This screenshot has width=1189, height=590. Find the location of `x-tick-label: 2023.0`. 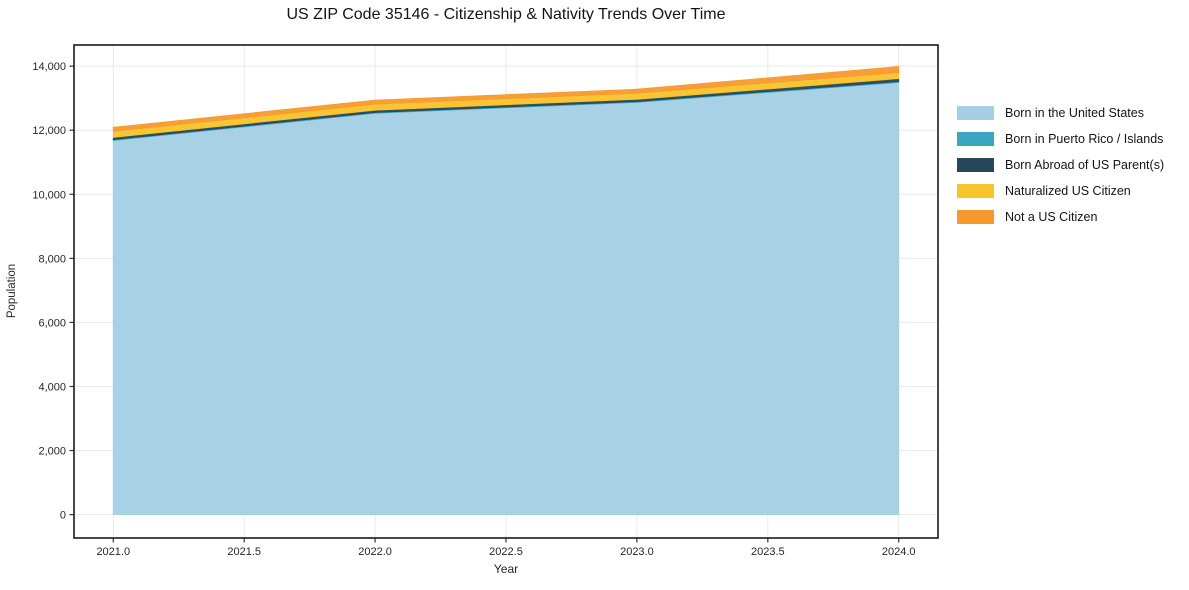

x-tick-label: 2023.0 is located at coordinates (637, 552).